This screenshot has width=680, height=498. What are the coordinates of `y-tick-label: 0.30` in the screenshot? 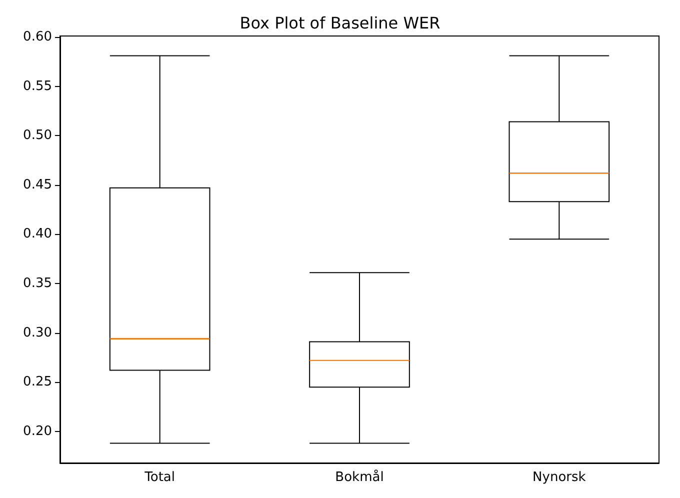 It's located at (37, 332).